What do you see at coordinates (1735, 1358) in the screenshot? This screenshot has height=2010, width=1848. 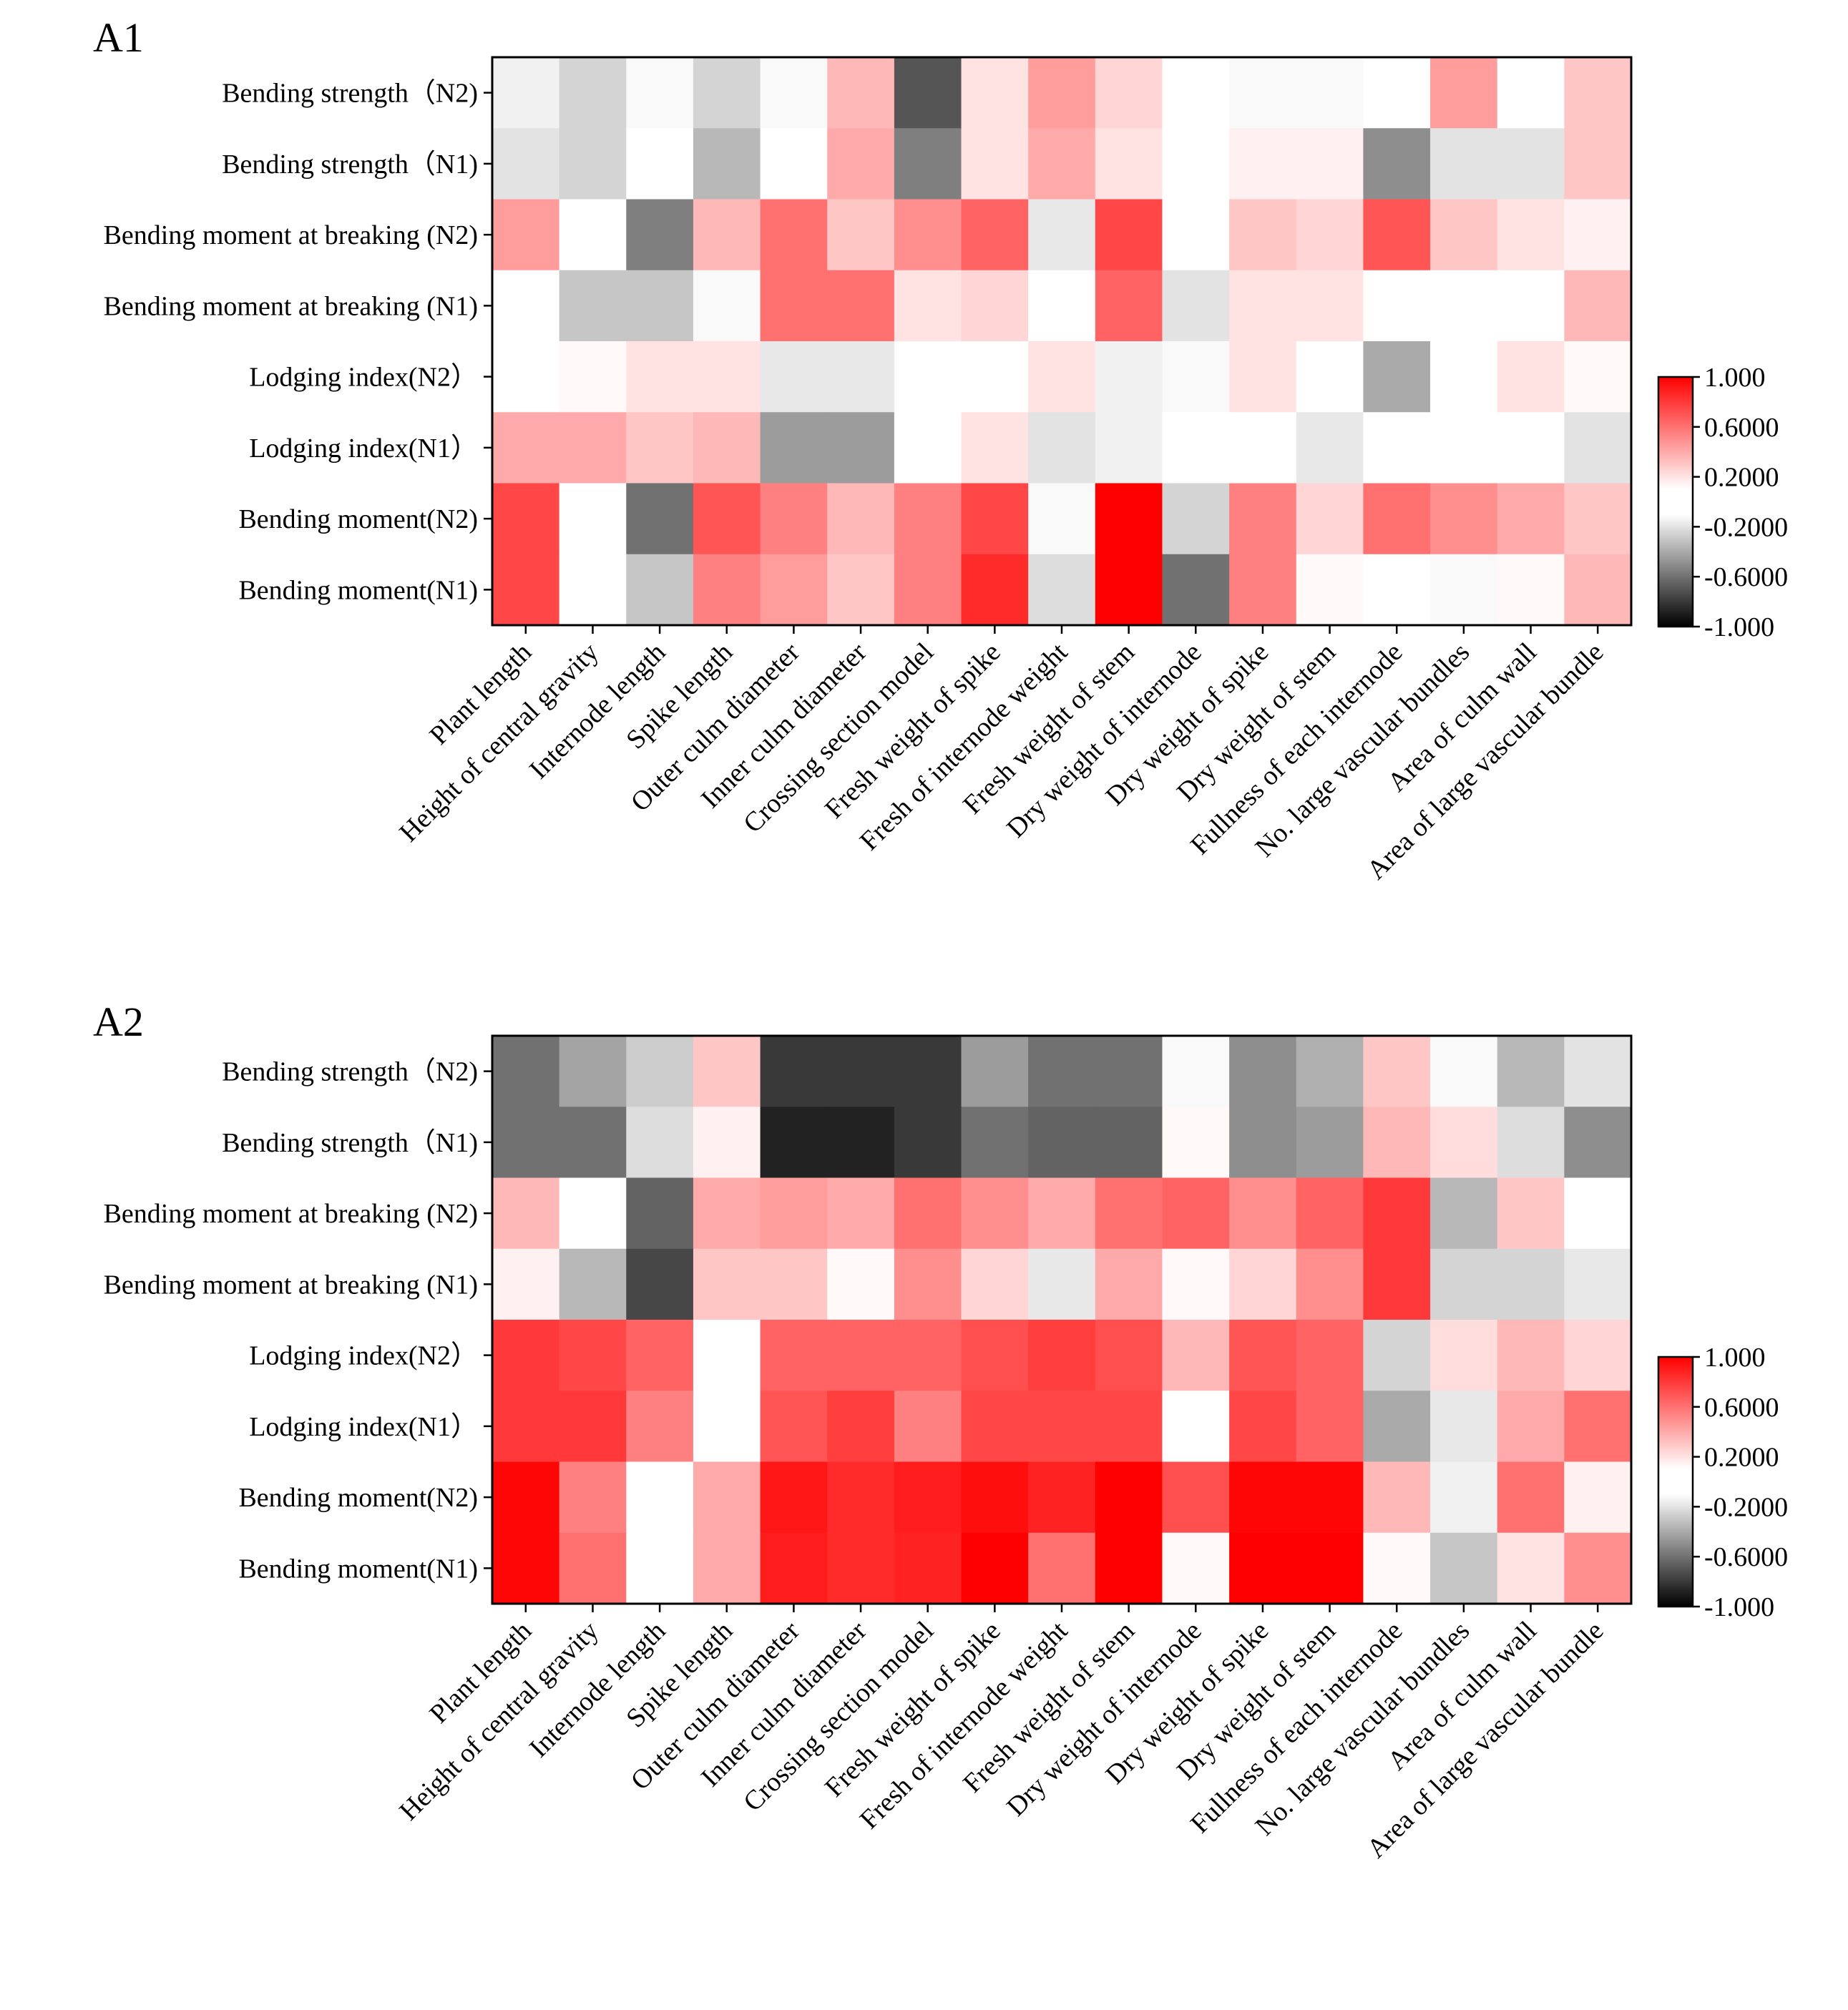 I see `colorbar-tick-label: 1.000` at bounding box center [1735, 1358].